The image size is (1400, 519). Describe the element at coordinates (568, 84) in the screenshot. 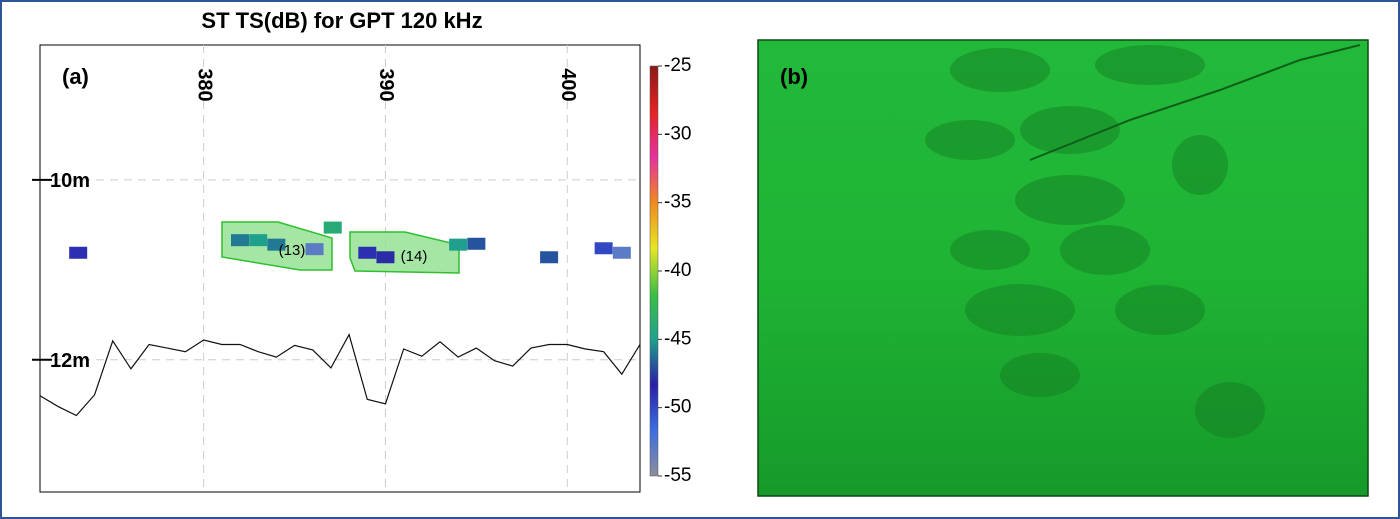

I see `x-tick-label: 400` at that location.